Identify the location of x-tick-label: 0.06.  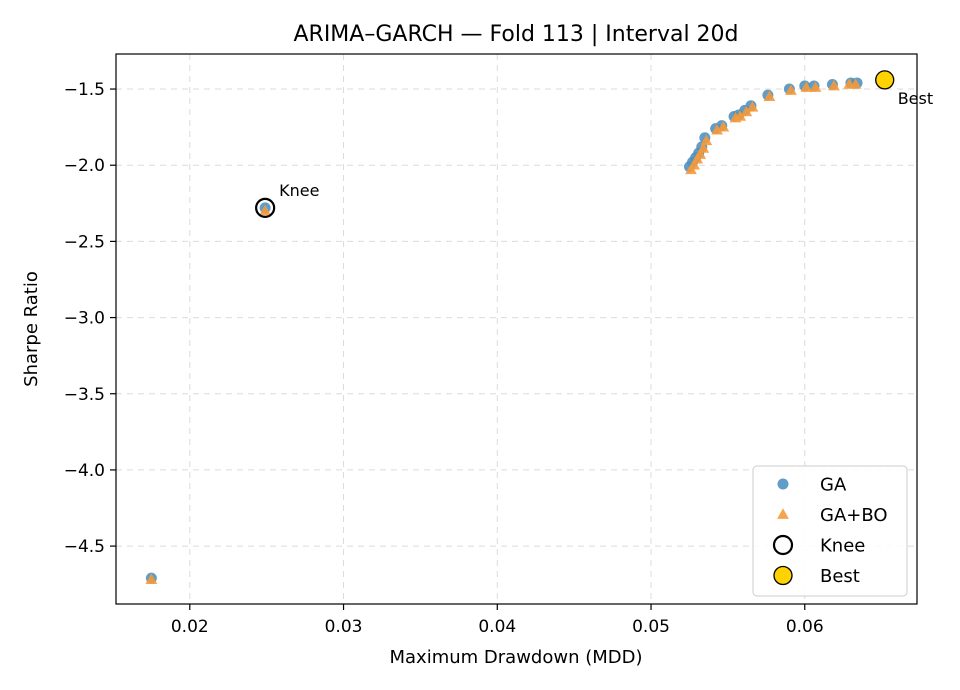
(805, 627).